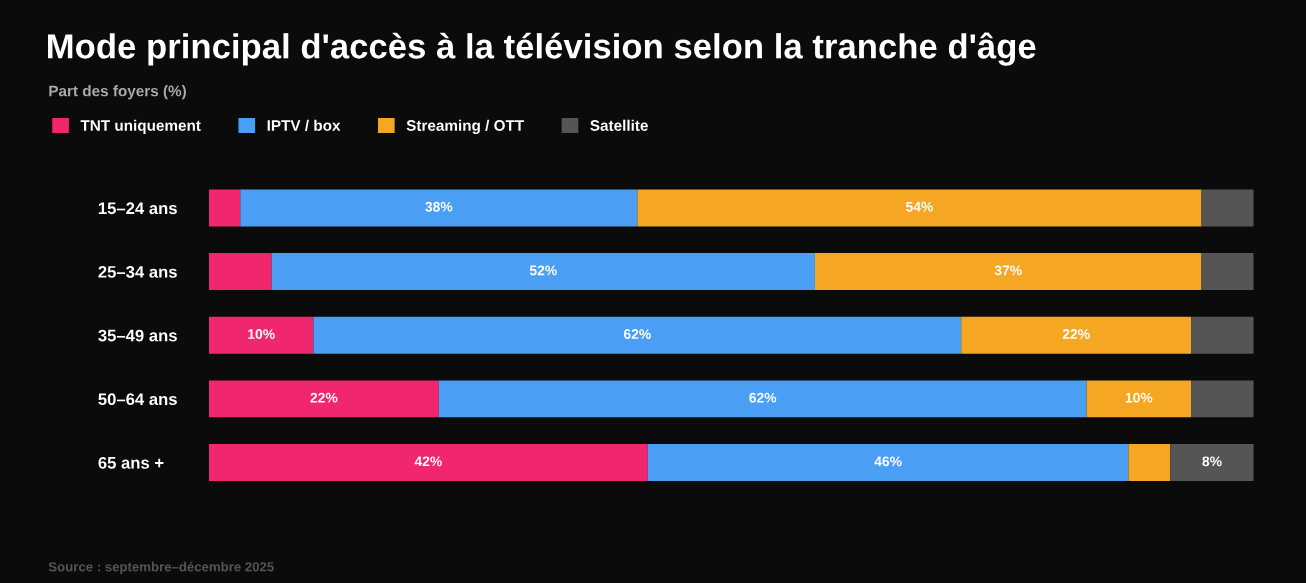  I want to click on source-note: Source : septembre–décembre 2025, so click(161, 568).